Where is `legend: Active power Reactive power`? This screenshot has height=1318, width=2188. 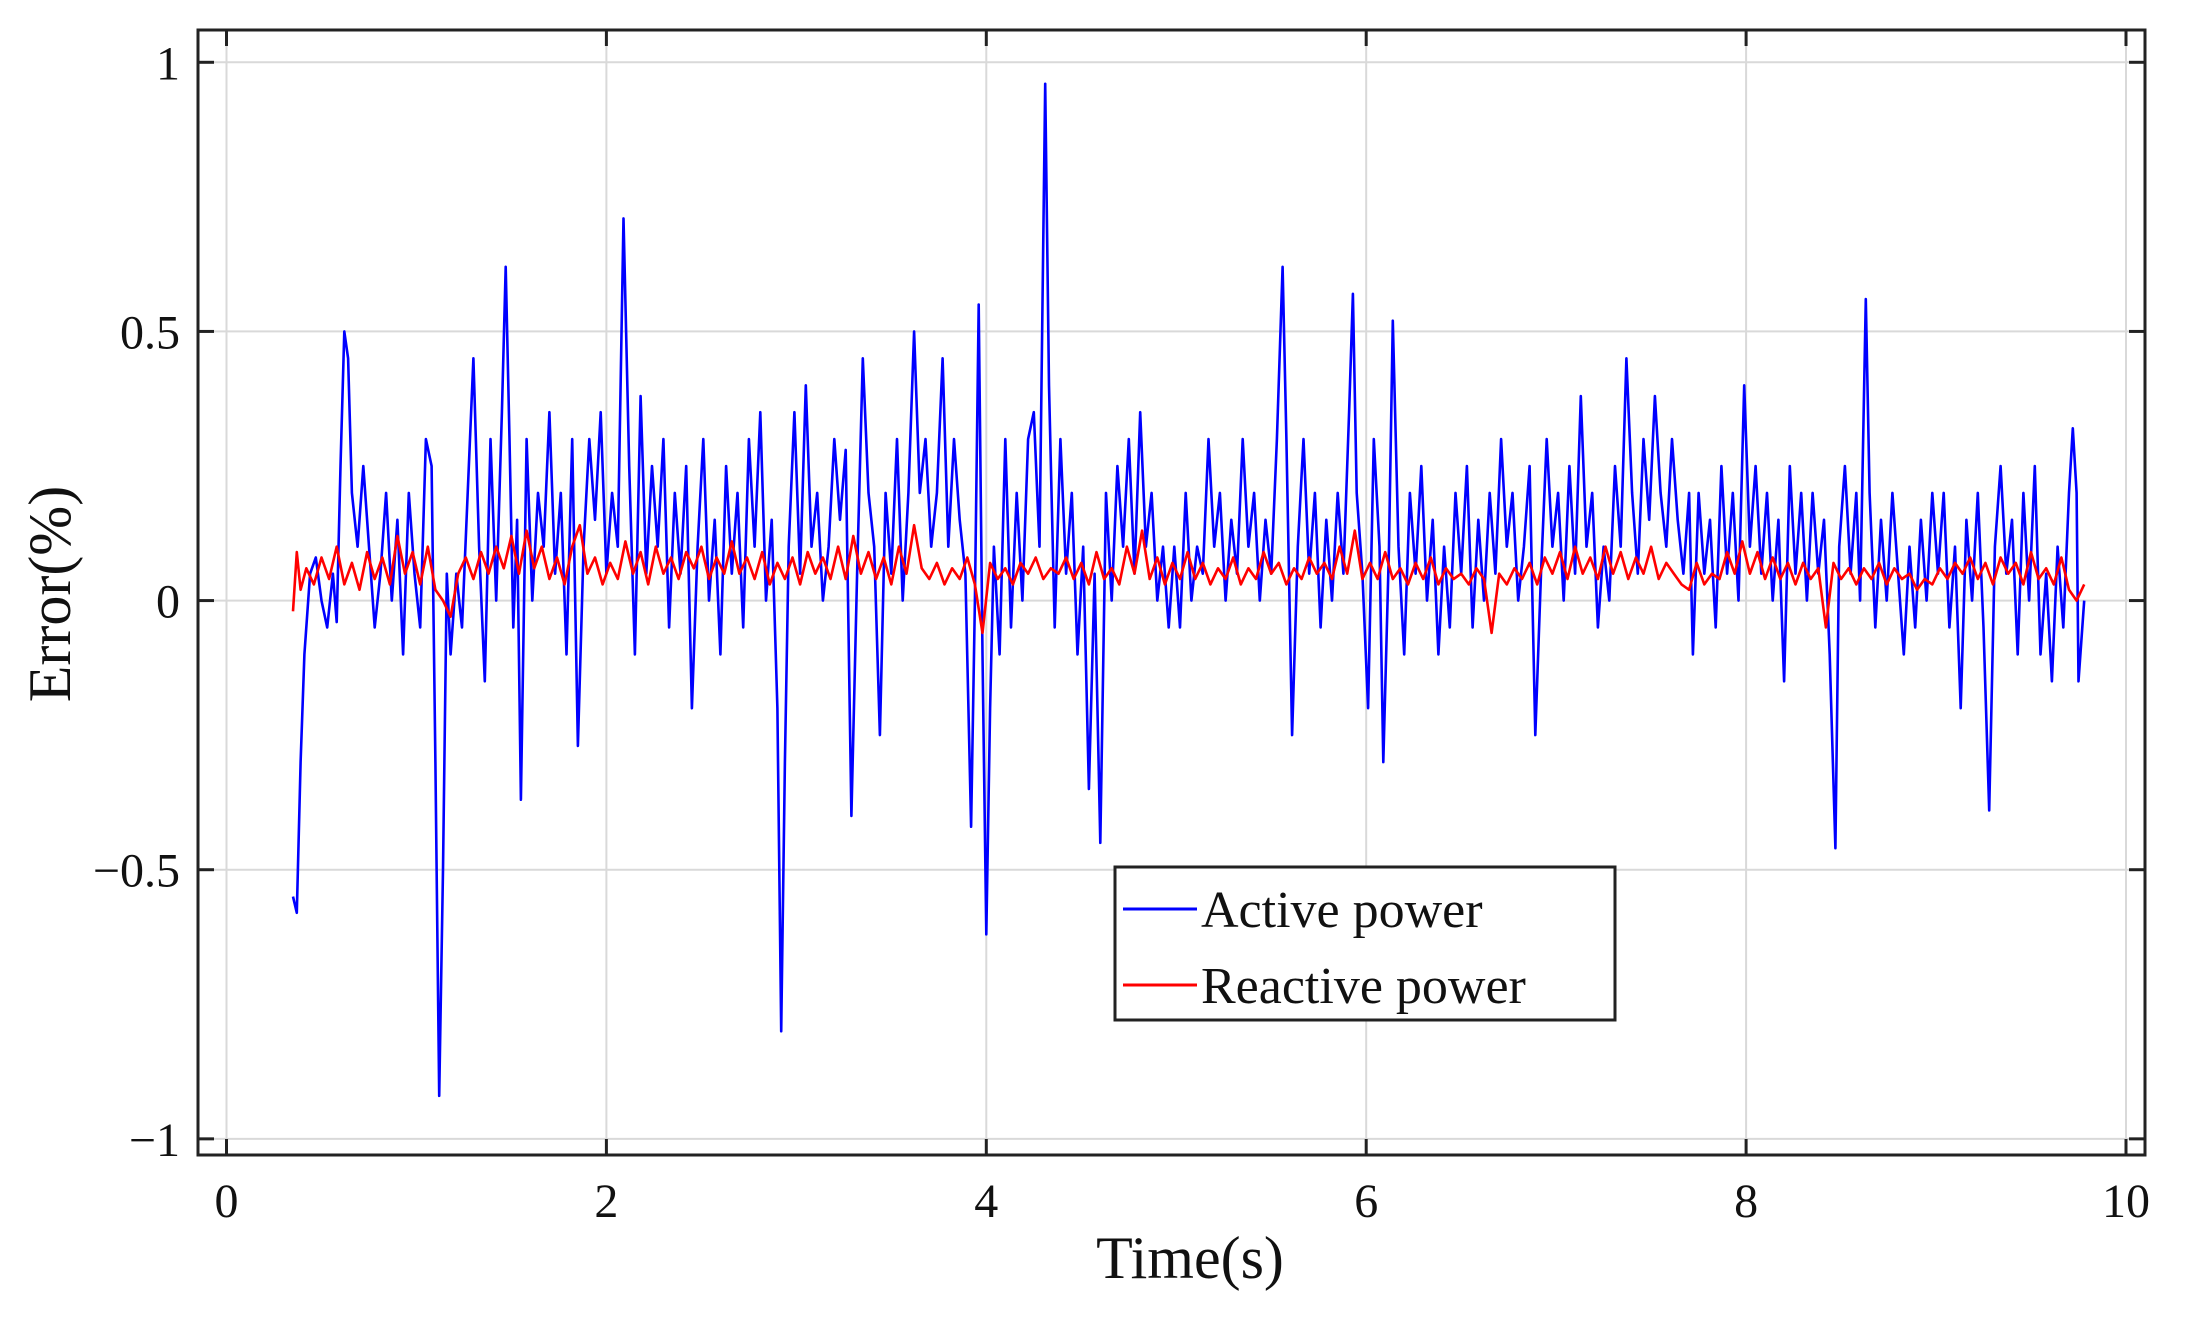
legend: Active power Reactive power is located at coordinates (1365, 943).